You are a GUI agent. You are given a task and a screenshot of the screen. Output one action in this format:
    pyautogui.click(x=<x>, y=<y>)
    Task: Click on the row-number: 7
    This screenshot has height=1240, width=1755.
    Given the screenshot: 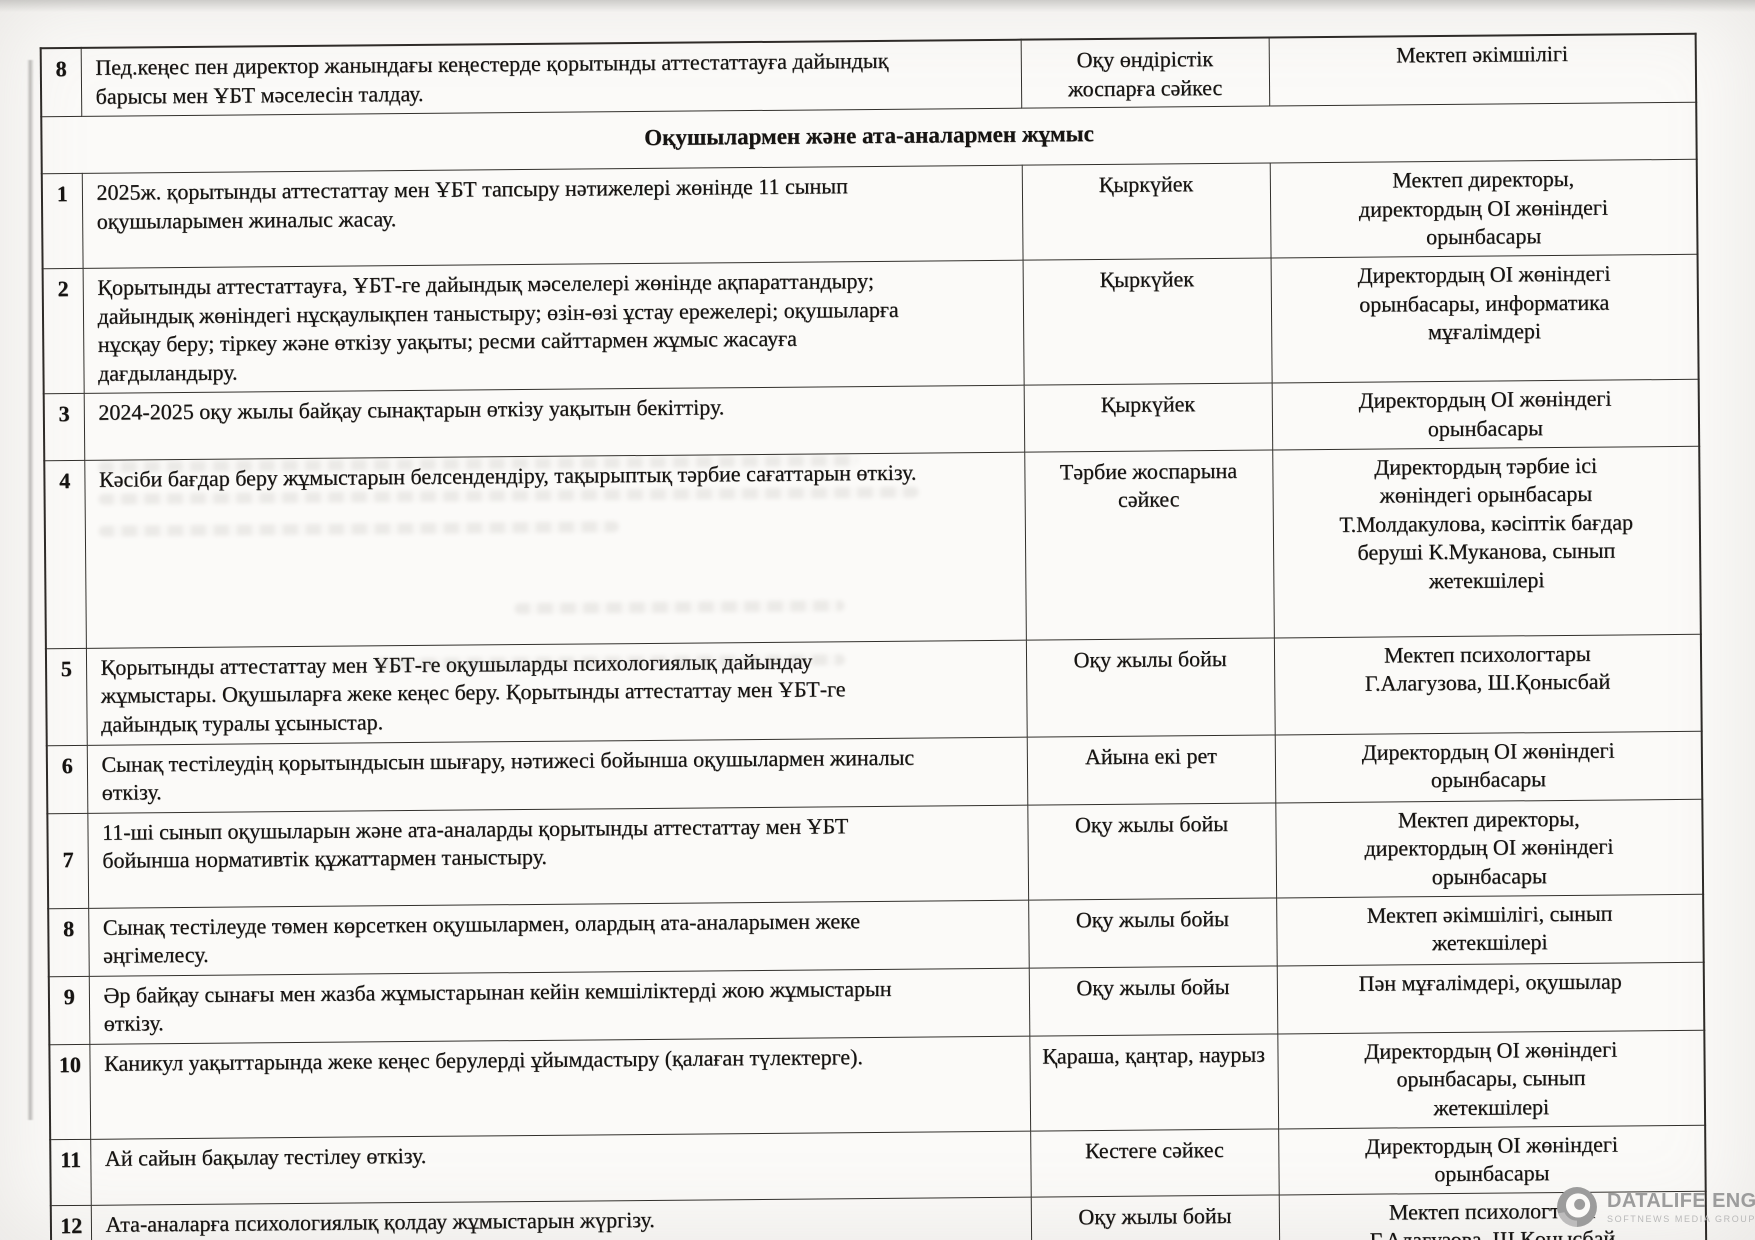 What is the action you would take?
    pyautogui.click(x=68, y=861)
    